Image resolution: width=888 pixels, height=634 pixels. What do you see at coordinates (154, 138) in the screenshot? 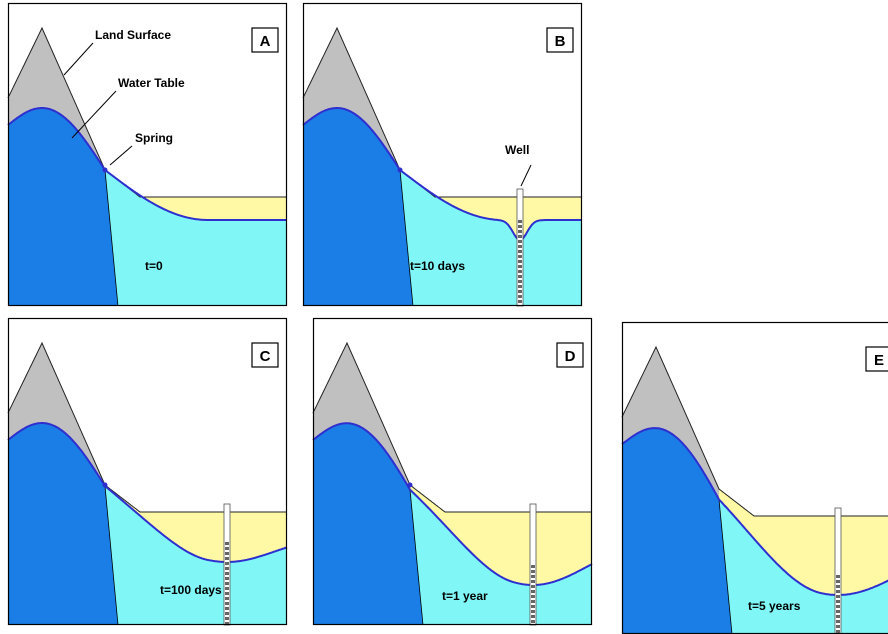
I see `annotation: Spring` at bounding box center [154, 138].